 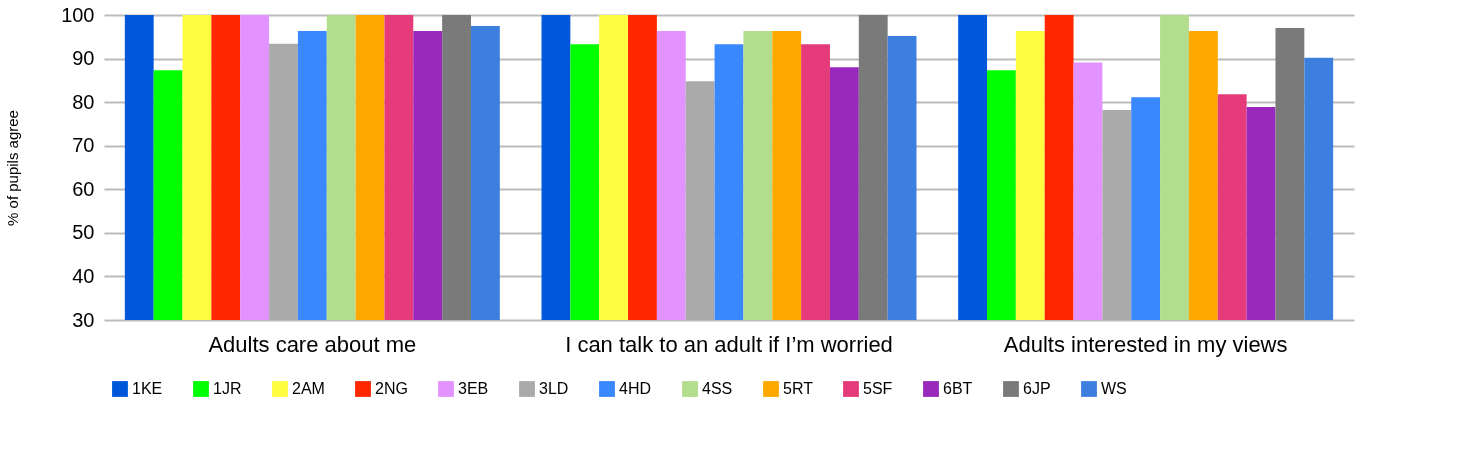 I want to click on legend-label: 2AM, so click(x=308, y=388).